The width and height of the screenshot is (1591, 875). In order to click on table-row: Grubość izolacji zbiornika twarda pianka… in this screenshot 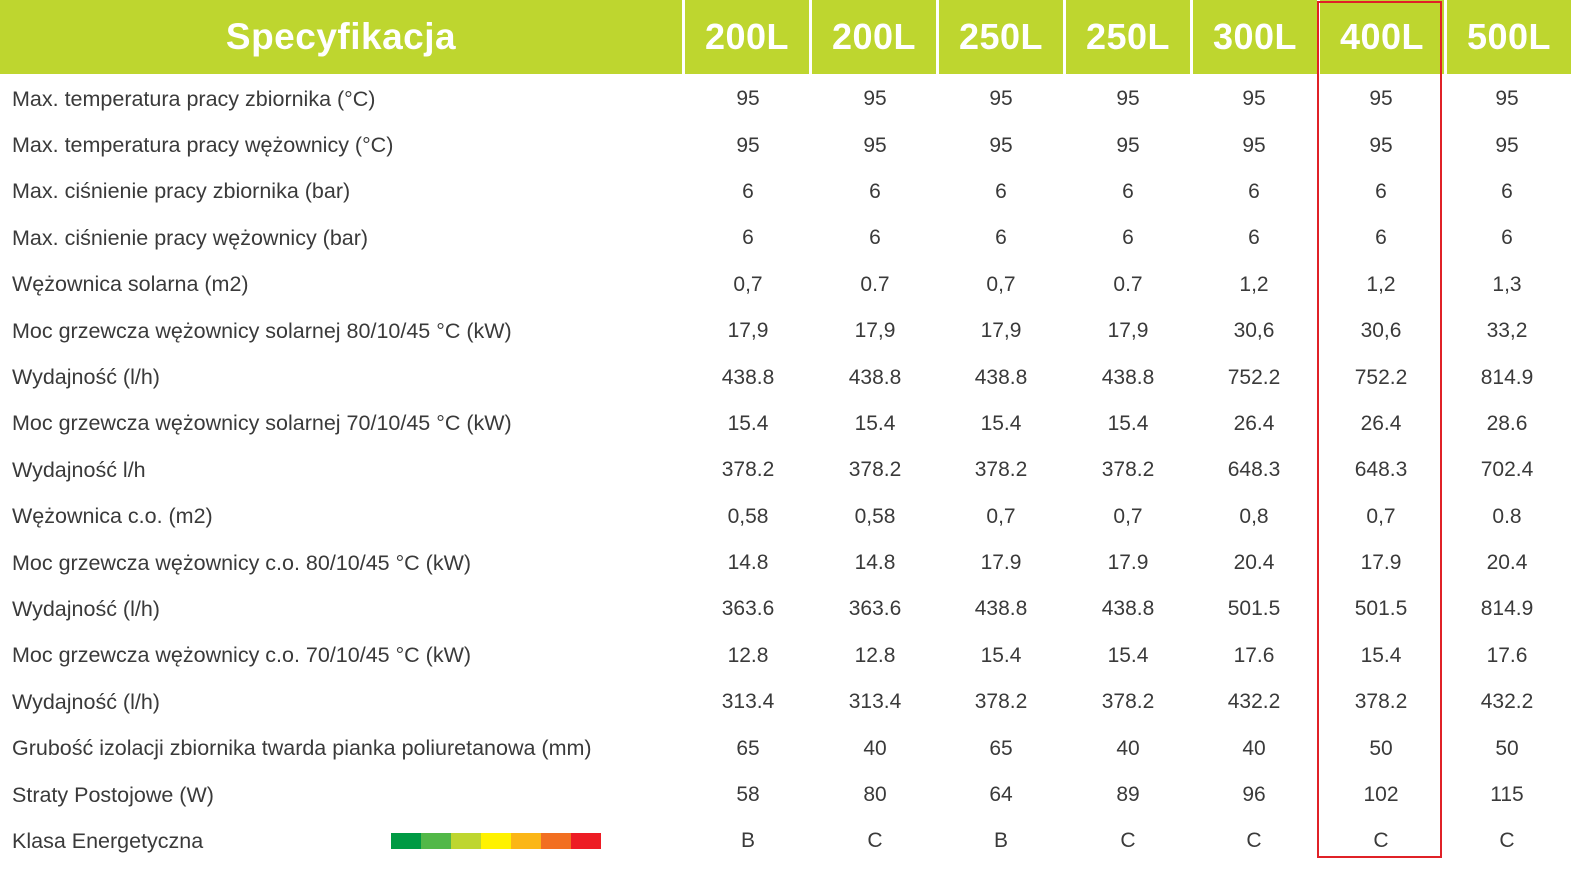, I will do `click(795, 748)`.